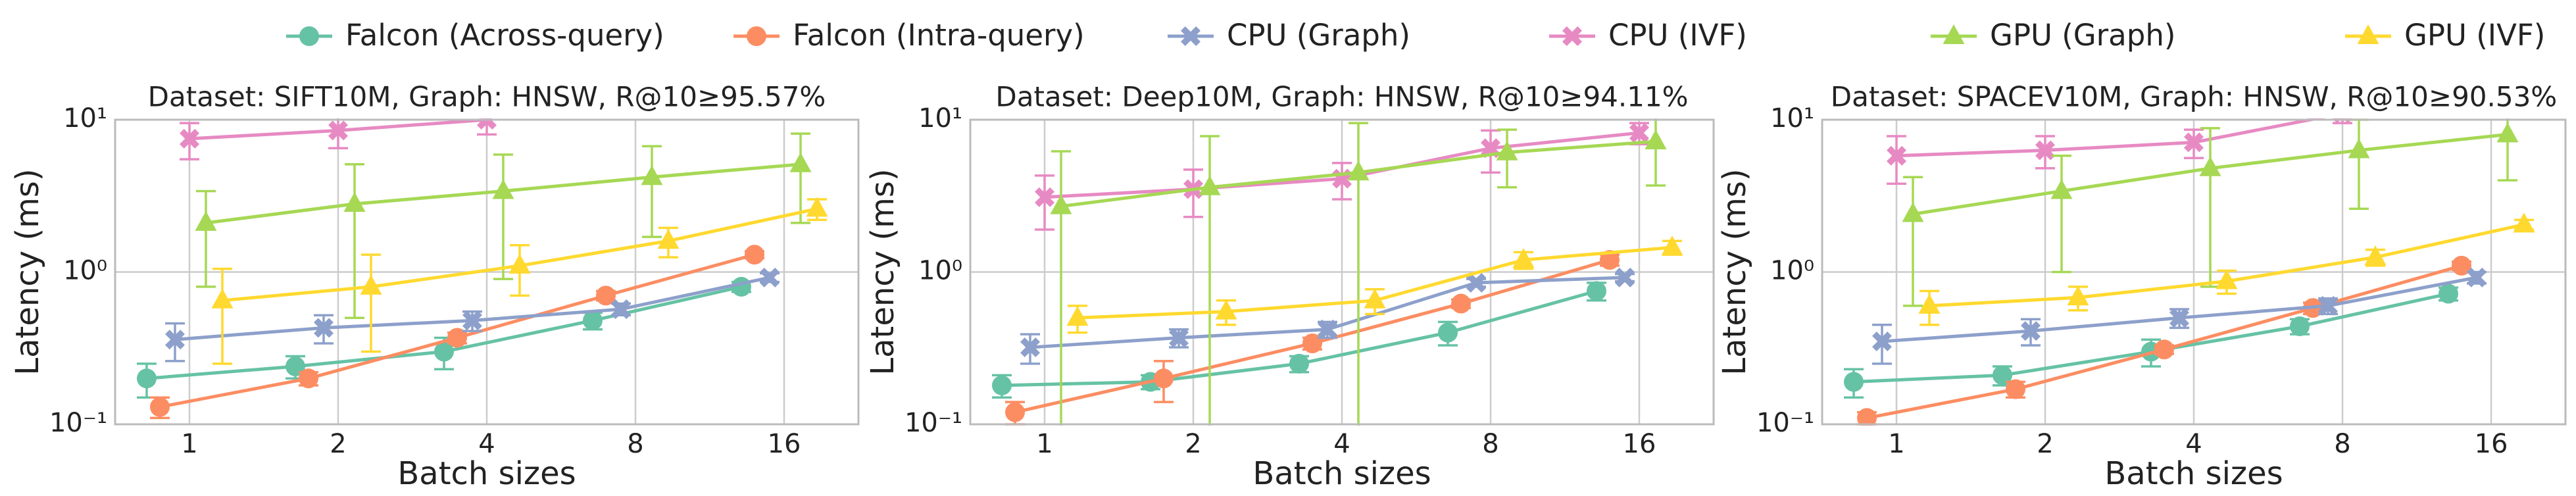 Image resolution: width=2576 pixels, height=496 pixels. What do you see at coordinates (1193, 444) in the screenshot?
I see `x-tick-label: 2` at bounding box center [1193, 444].